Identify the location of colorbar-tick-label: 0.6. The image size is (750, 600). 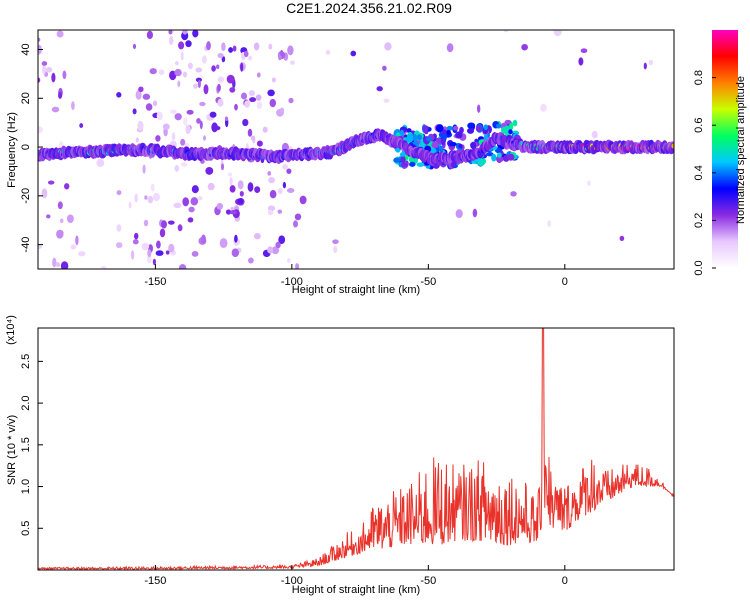
(699, 125).